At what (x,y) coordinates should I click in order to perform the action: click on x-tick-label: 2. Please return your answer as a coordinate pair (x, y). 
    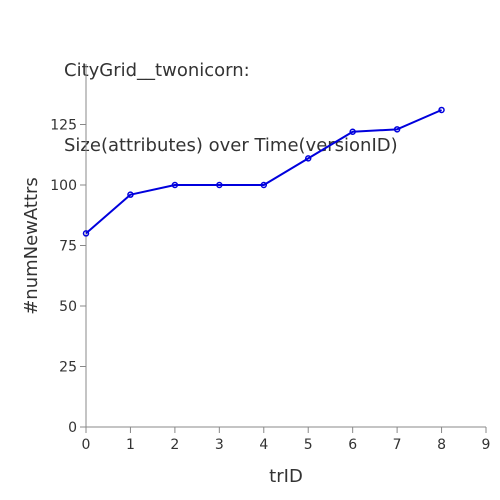
    Looking at the image, I should click on (174, 445).